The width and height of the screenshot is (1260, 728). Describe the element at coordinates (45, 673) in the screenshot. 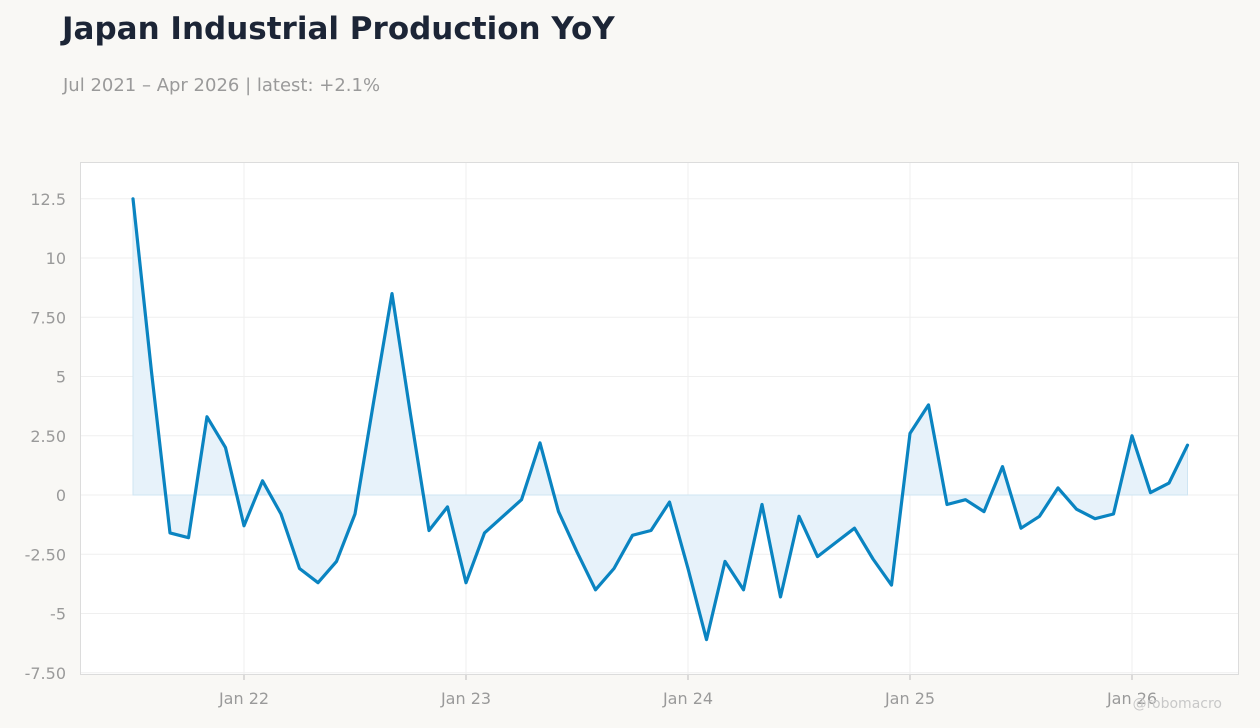

I see `y-tick-label: -7.50` at that location.